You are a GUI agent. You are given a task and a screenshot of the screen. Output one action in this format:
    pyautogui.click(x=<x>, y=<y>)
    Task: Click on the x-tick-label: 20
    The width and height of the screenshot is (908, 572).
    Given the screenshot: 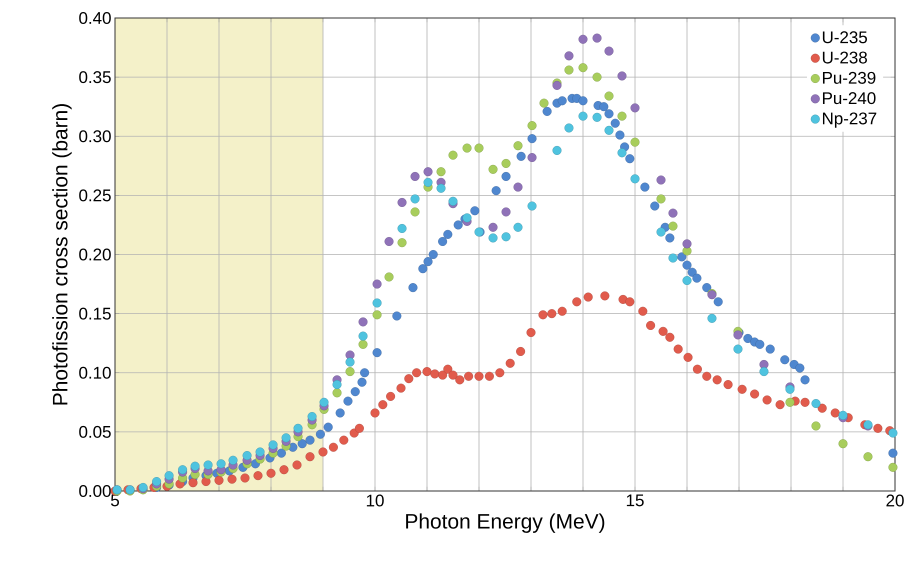 What is the action you would take?
    pyautogui.click(x=895, y=500)
    